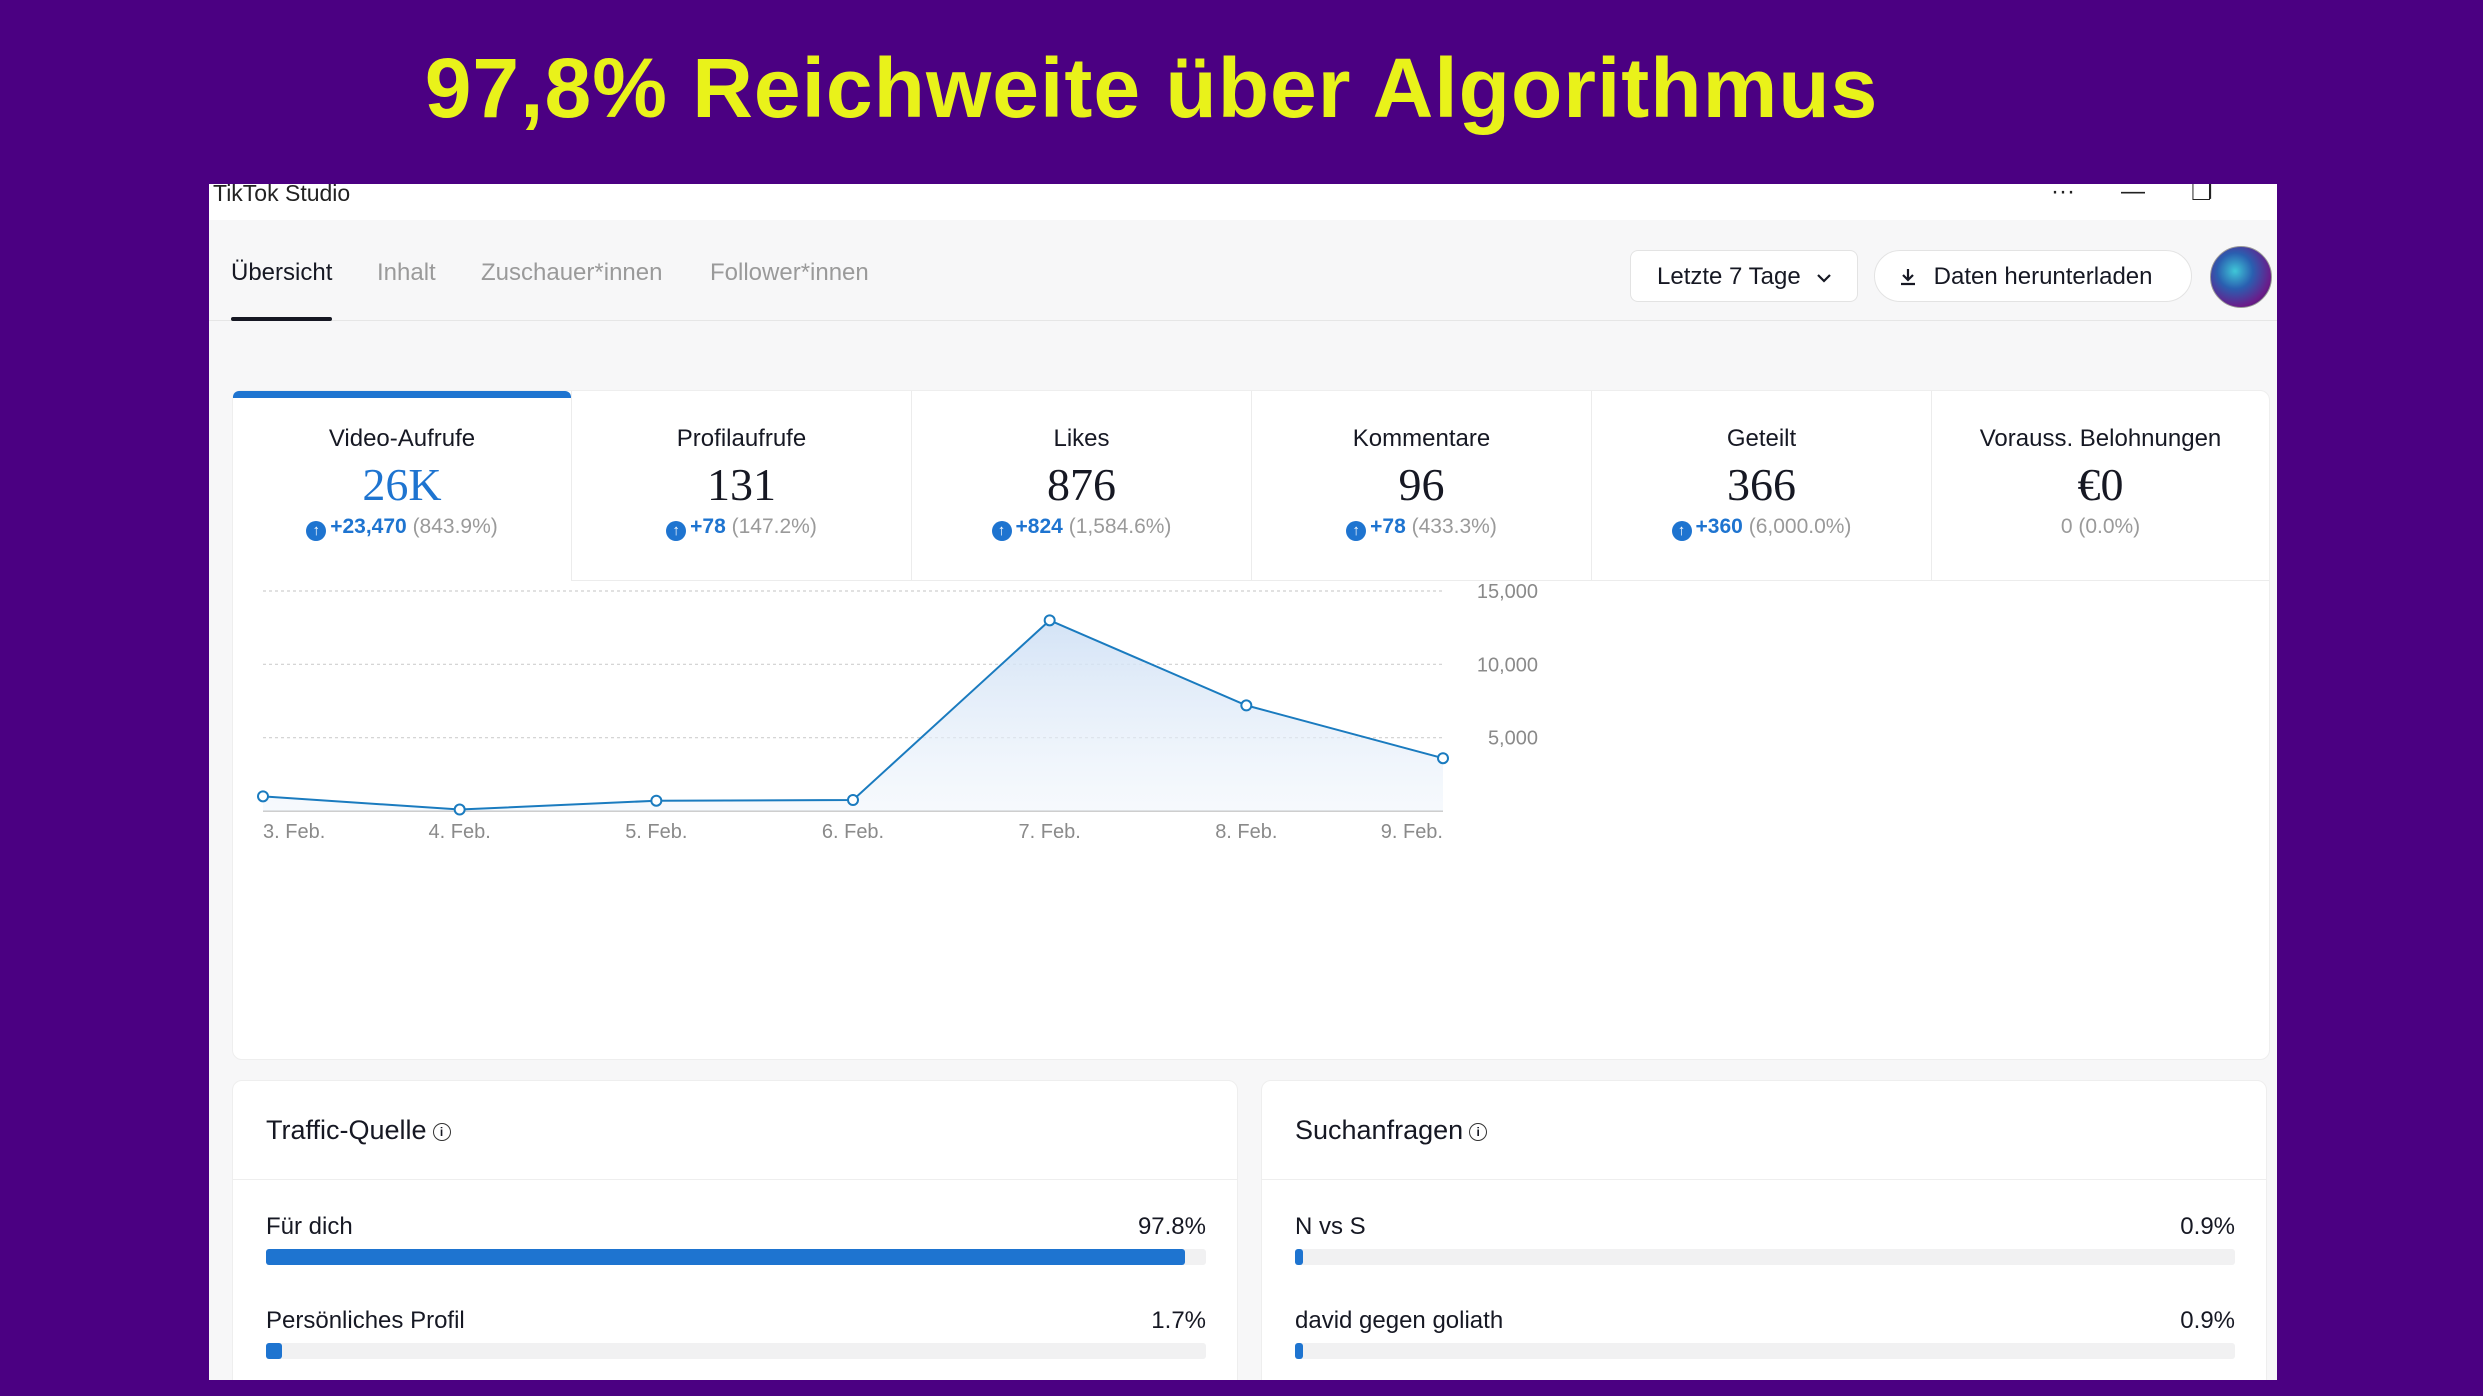 This screenshot has height=1396, width=2483. I want to click on restore-icon: ❐, so click(2202, 195).